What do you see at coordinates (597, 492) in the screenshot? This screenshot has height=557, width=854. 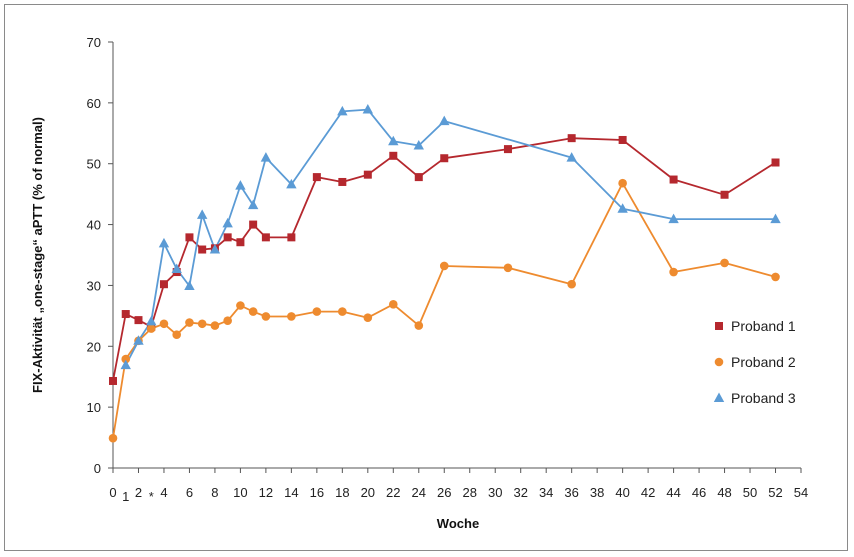 I see `x-tick-label: 38` at bounding box center [597, 492].